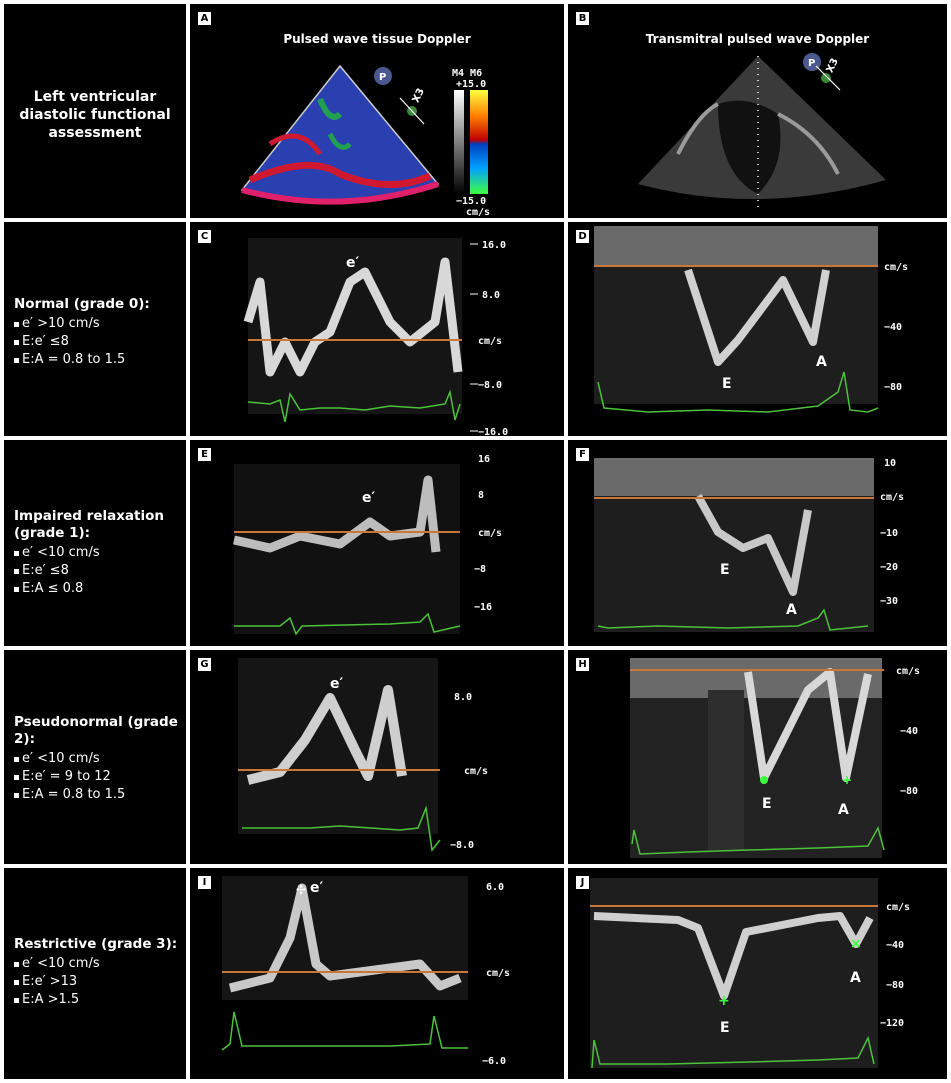  I want to click on panel-f: F E A 10 cm/s −10 −20 −30, so click(757, 543).